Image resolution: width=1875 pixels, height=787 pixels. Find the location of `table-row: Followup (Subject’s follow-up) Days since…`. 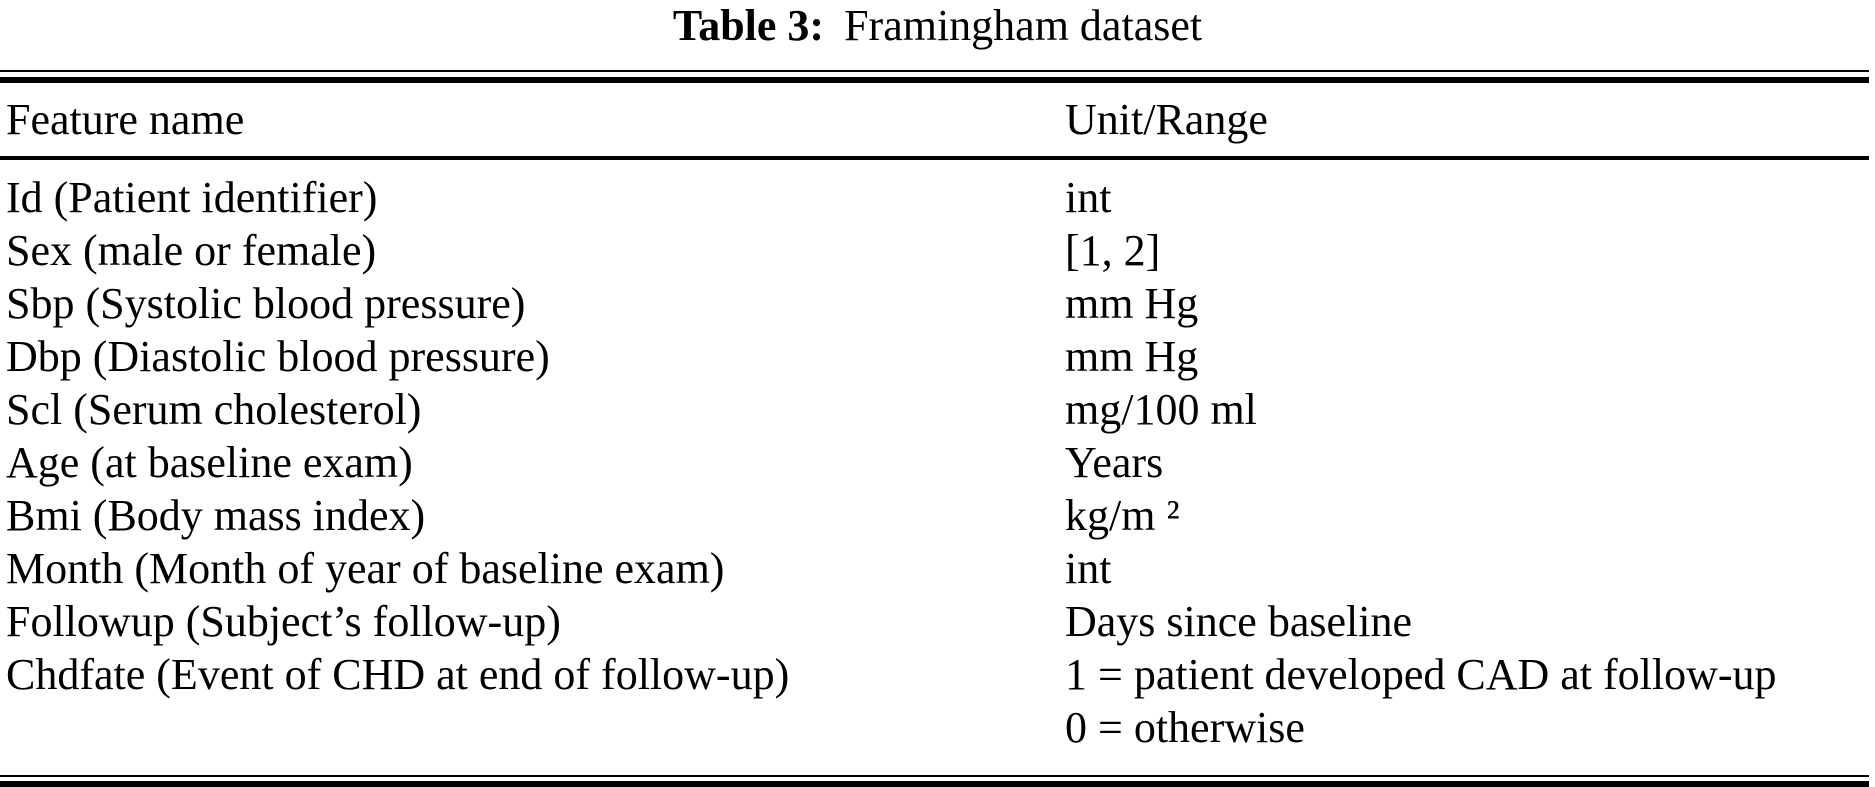

table-row: Followup (Subject’s follow-up) Days since… is located at coordinates (937, 621).